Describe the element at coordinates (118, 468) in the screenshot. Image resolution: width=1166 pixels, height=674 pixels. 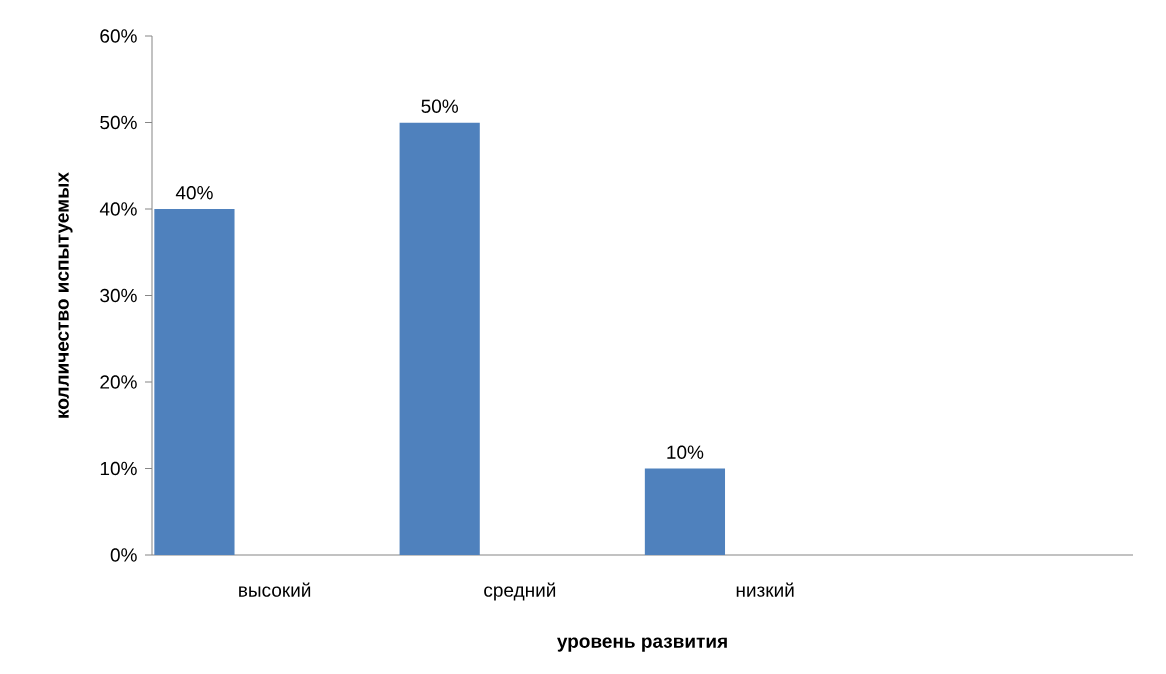
I see `y-tick-label: 10%` at that location.